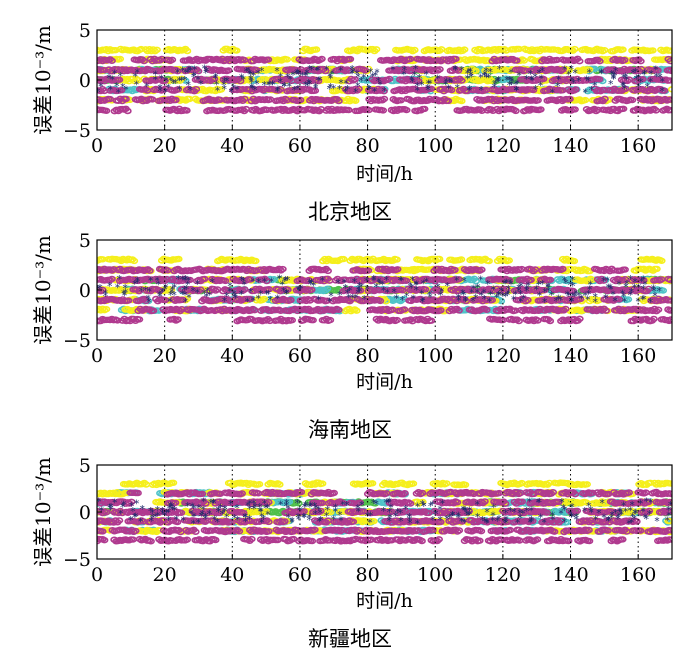 The width and height of the screenshot is (700, 657). I want to click on x-tick-label: 100, so click(435, 146).